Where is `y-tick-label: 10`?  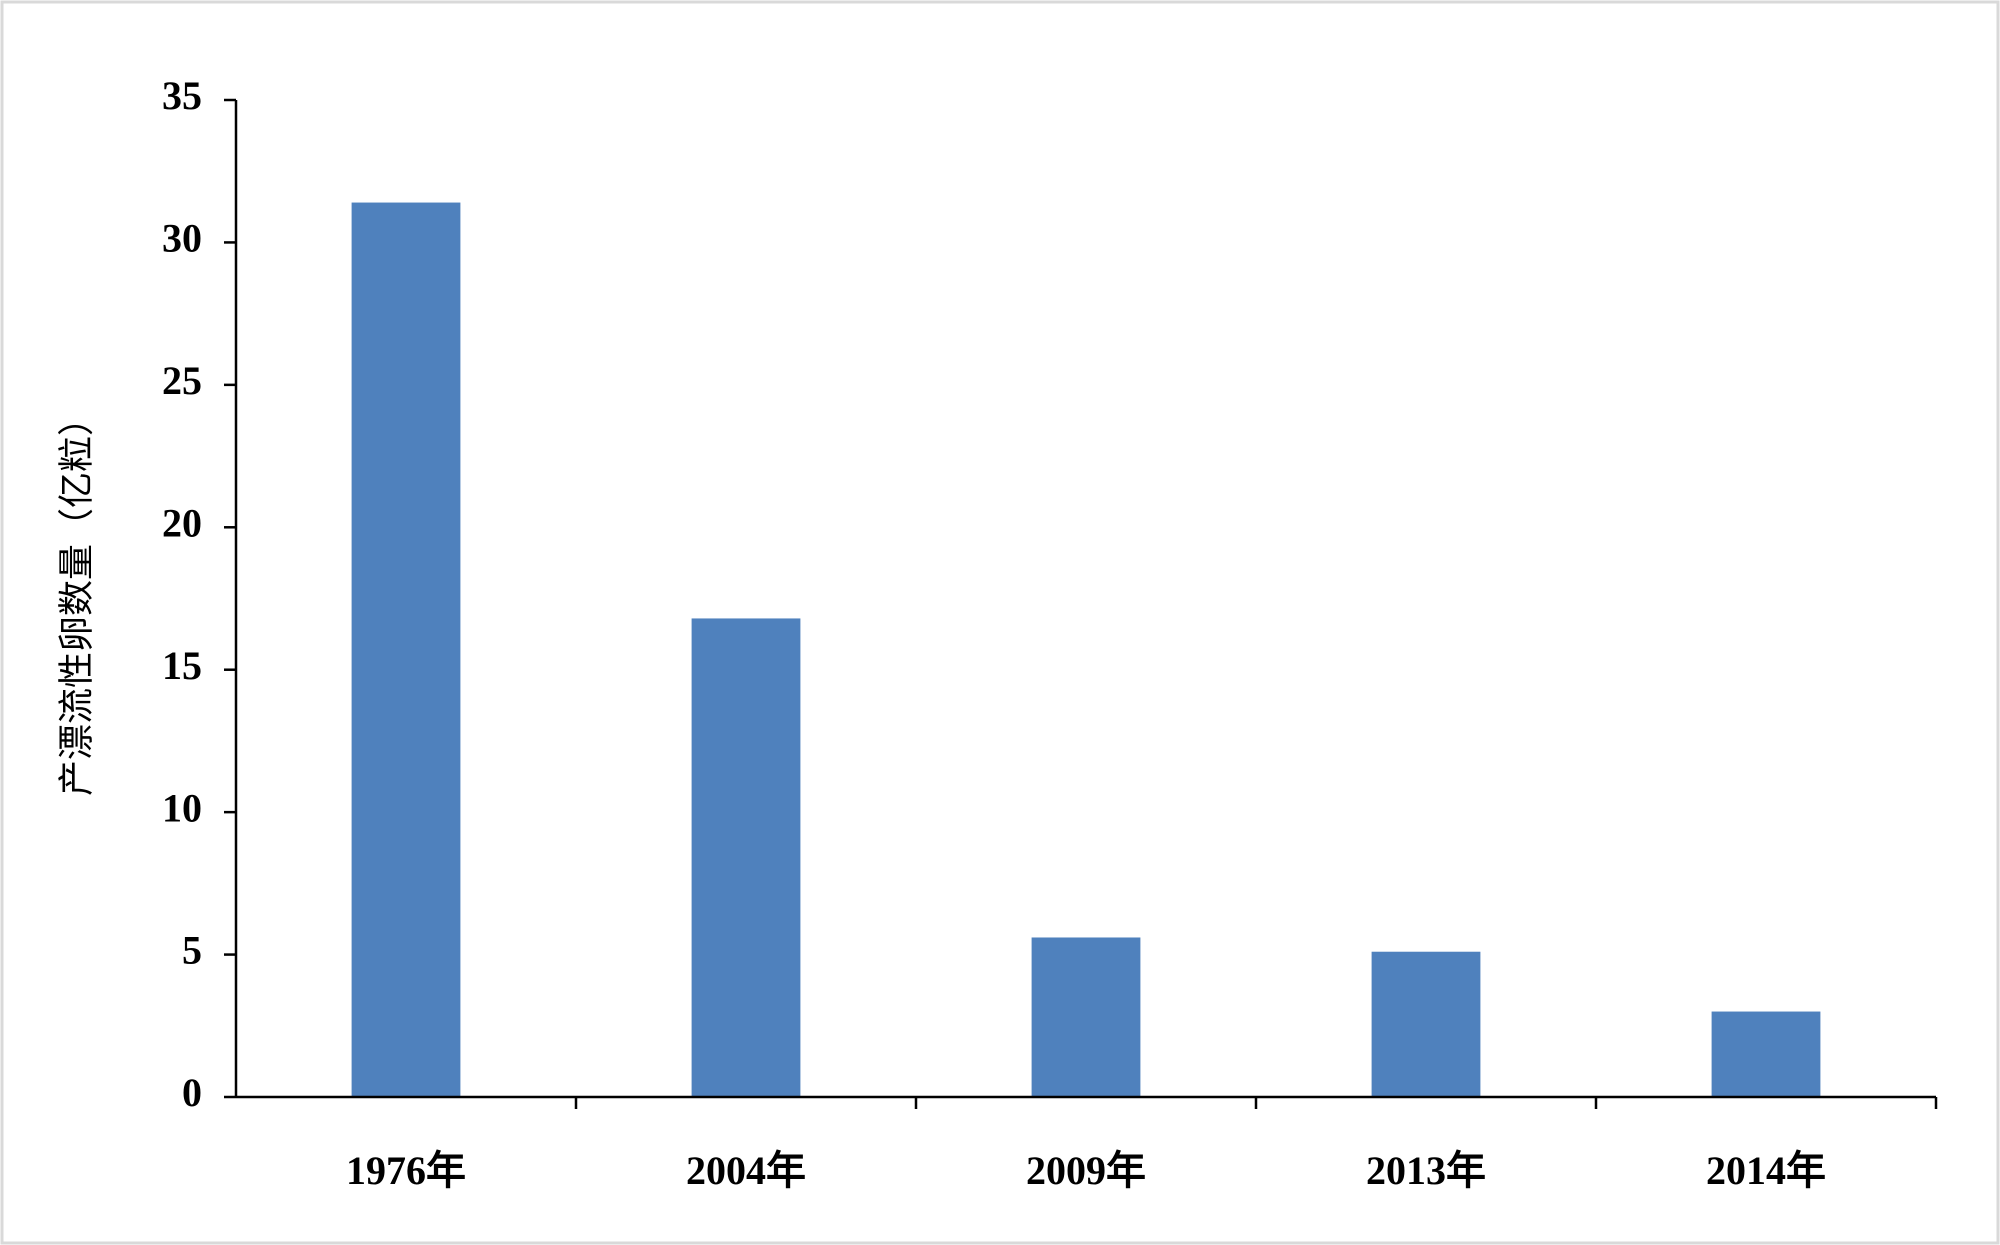 y-tick-label: 10 is located at coordinates (182, 807).